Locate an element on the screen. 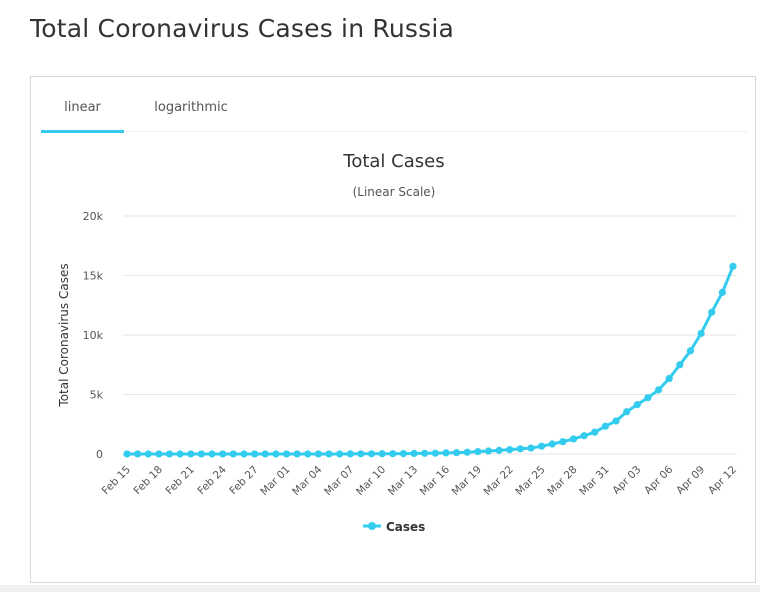  y-axis-label: Total Coronavirus Cases is located at coordinates (64, 335).